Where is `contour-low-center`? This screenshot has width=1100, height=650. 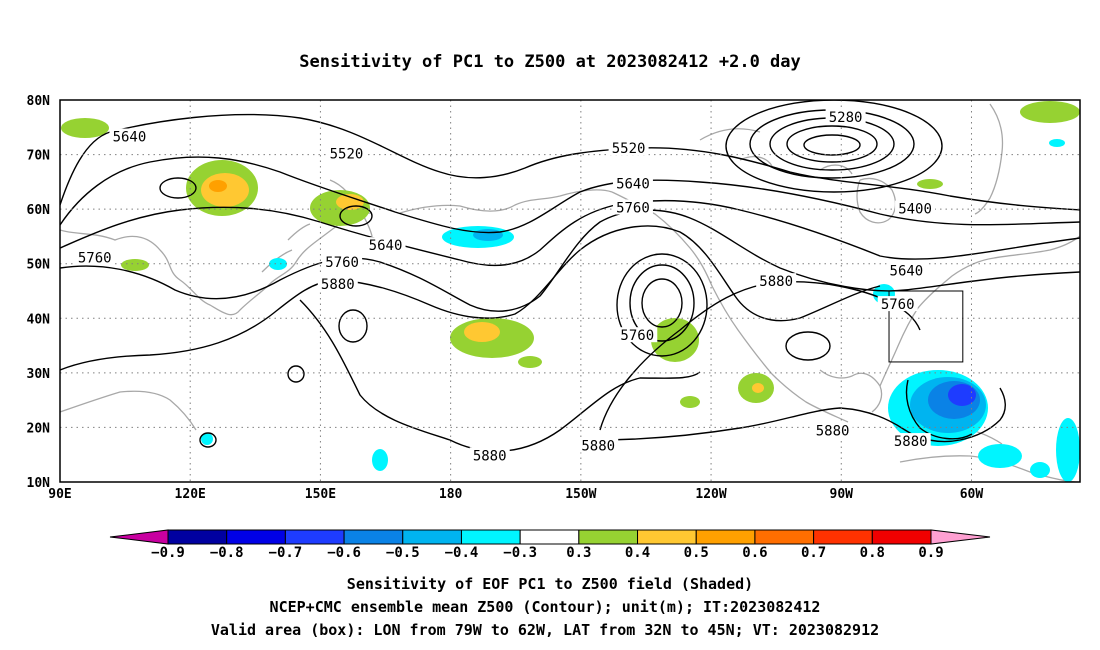
contour-low-center is located at coordinates (662, 303).